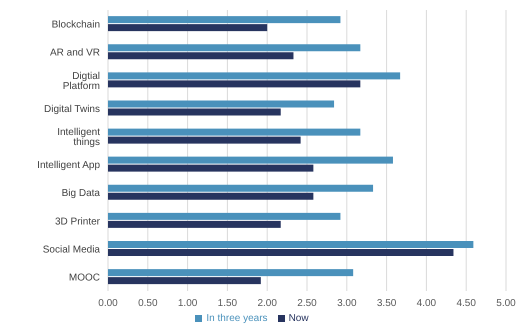 The width and height of the screenshot is (520, 330). What do you see at coordinates (148, 304) in the screenshot?
I see `x-tick-label: 0.50` at bounding box center [148, 304].